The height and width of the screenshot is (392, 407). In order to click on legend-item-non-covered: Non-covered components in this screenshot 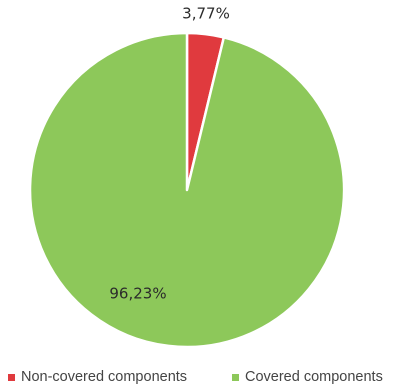, I will do `click(97, 377)`.